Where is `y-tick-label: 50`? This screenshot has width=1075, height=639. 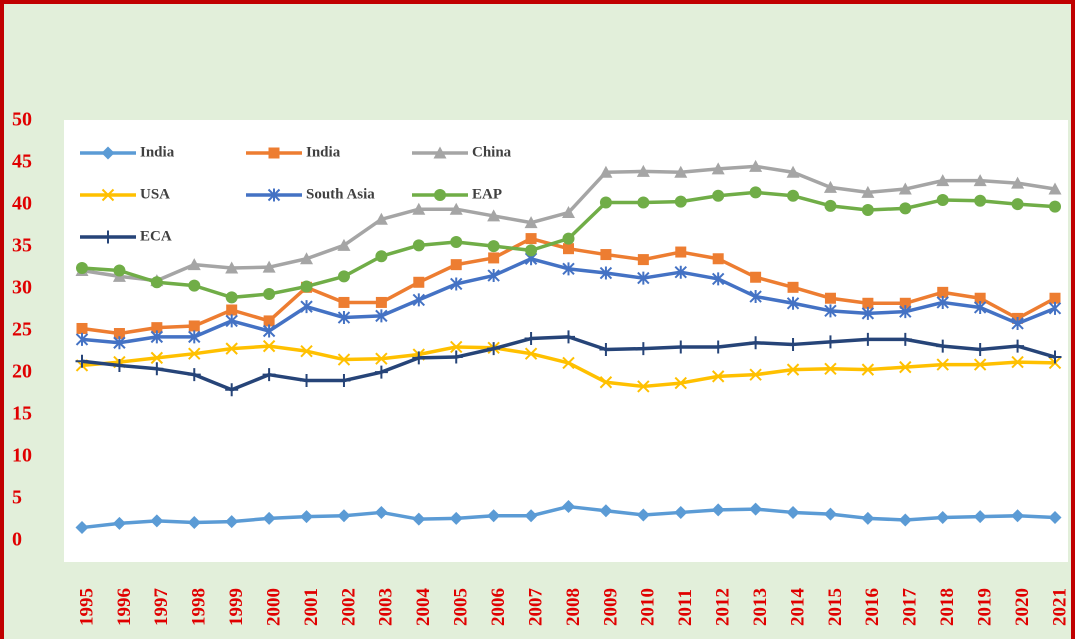
y-tick-label: 50 is located at coordinates (22, 120).